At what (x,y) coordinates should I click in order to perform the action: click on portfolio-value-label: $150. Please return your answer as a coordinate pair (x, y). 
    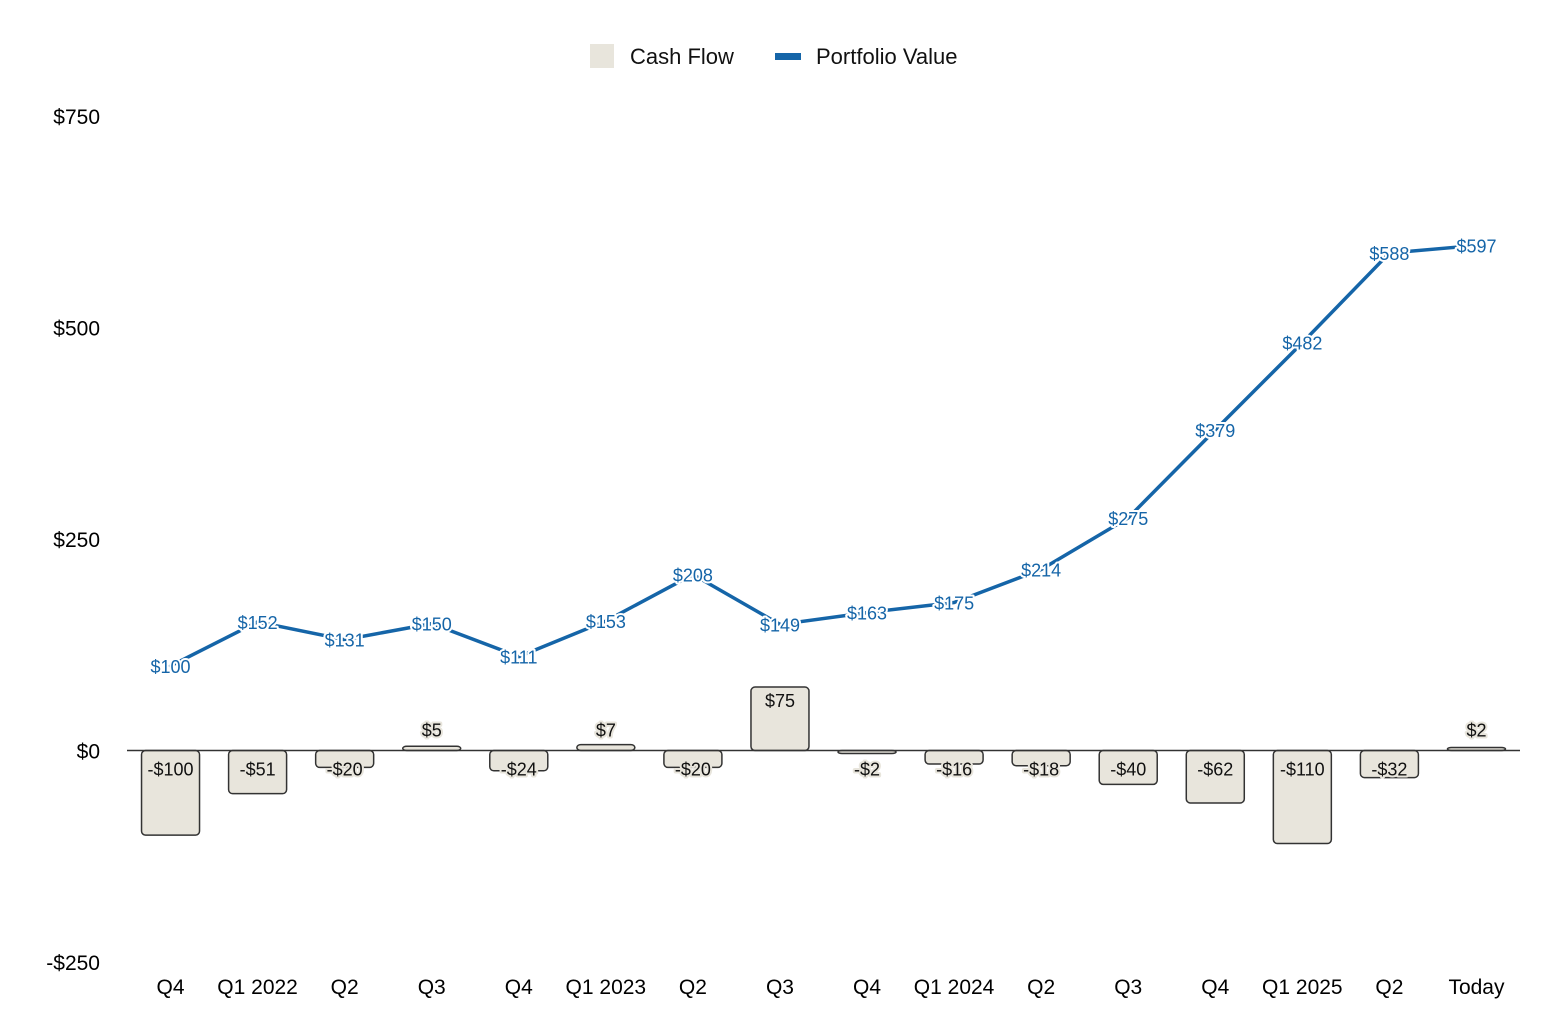
    Looking at the image, I should click on (432, 625).